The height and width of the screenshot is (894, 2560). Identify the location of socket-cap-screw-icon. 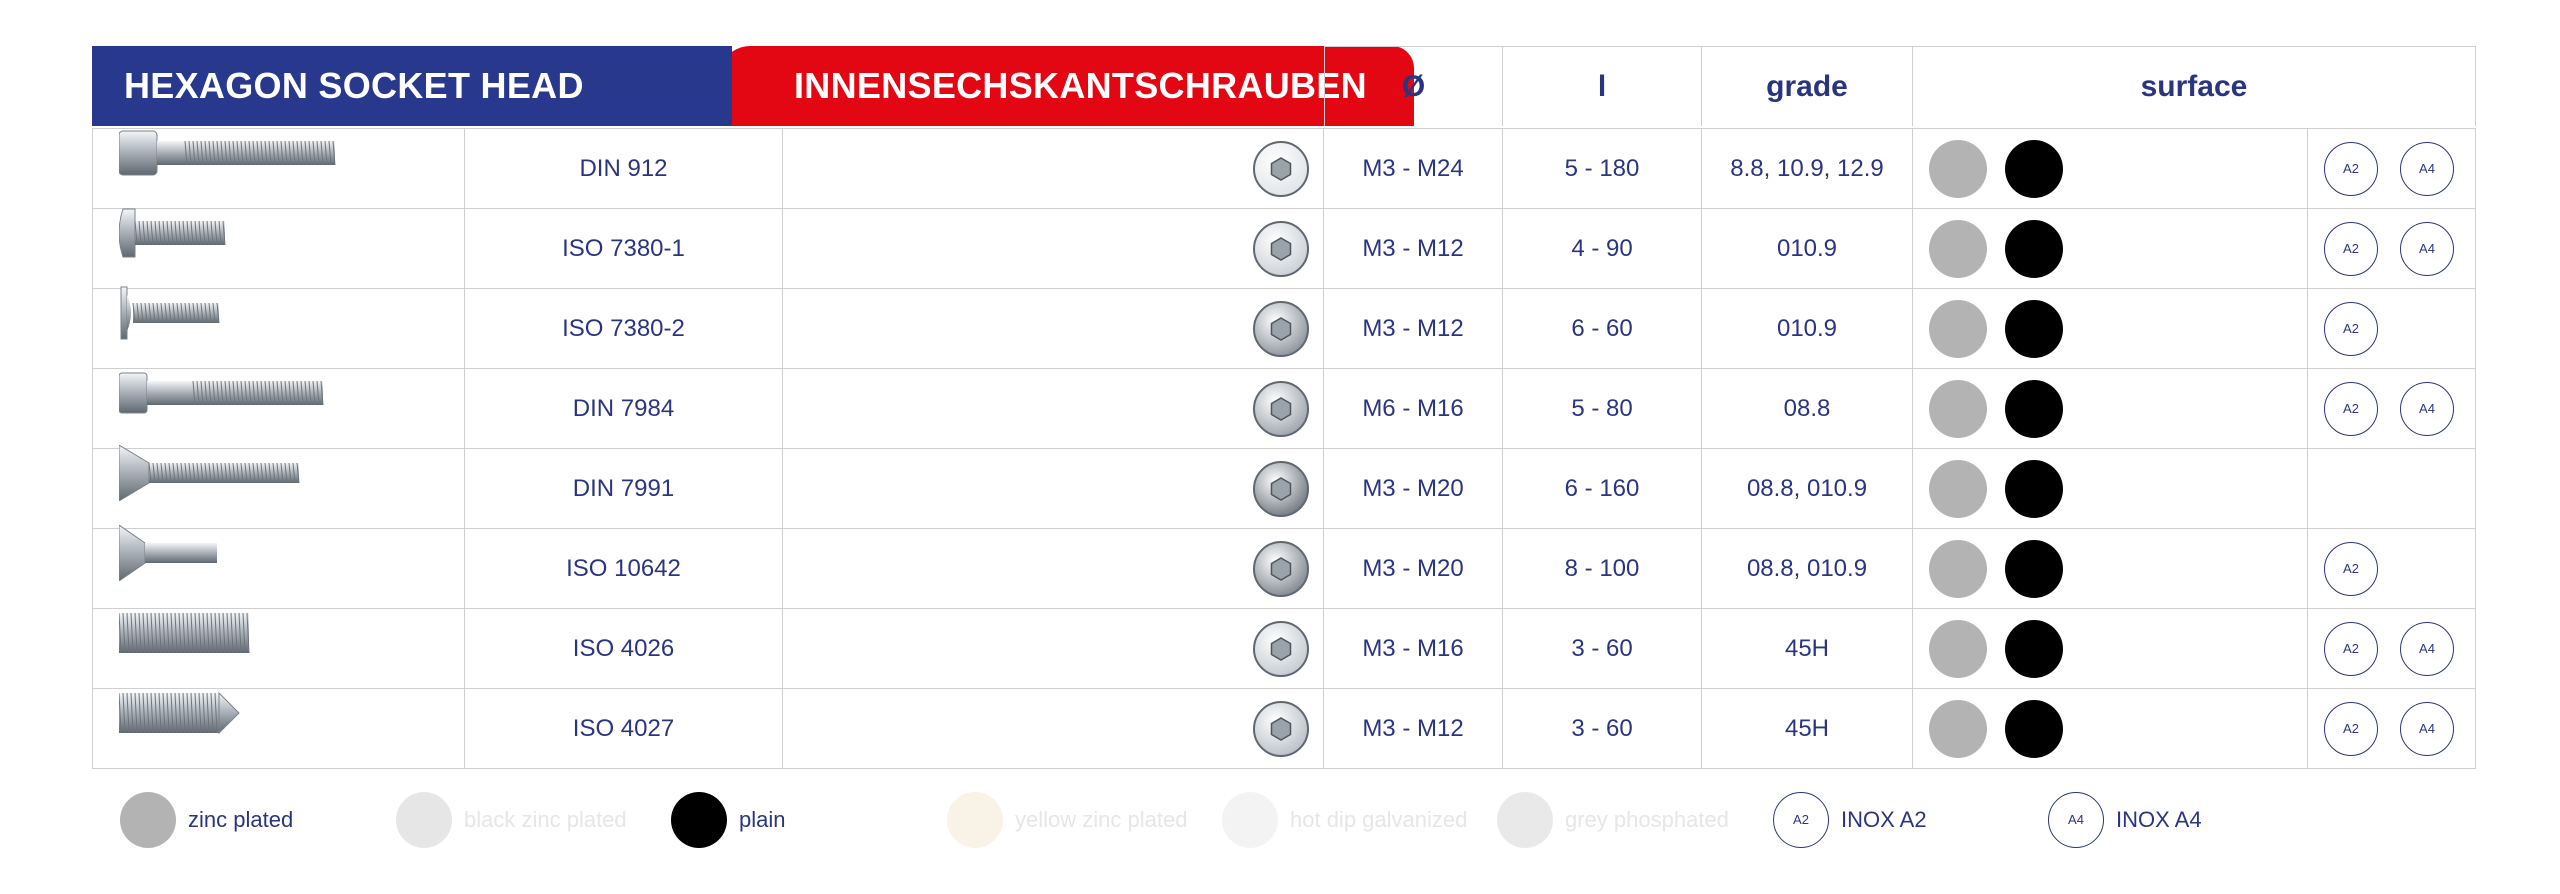
(233, 169).